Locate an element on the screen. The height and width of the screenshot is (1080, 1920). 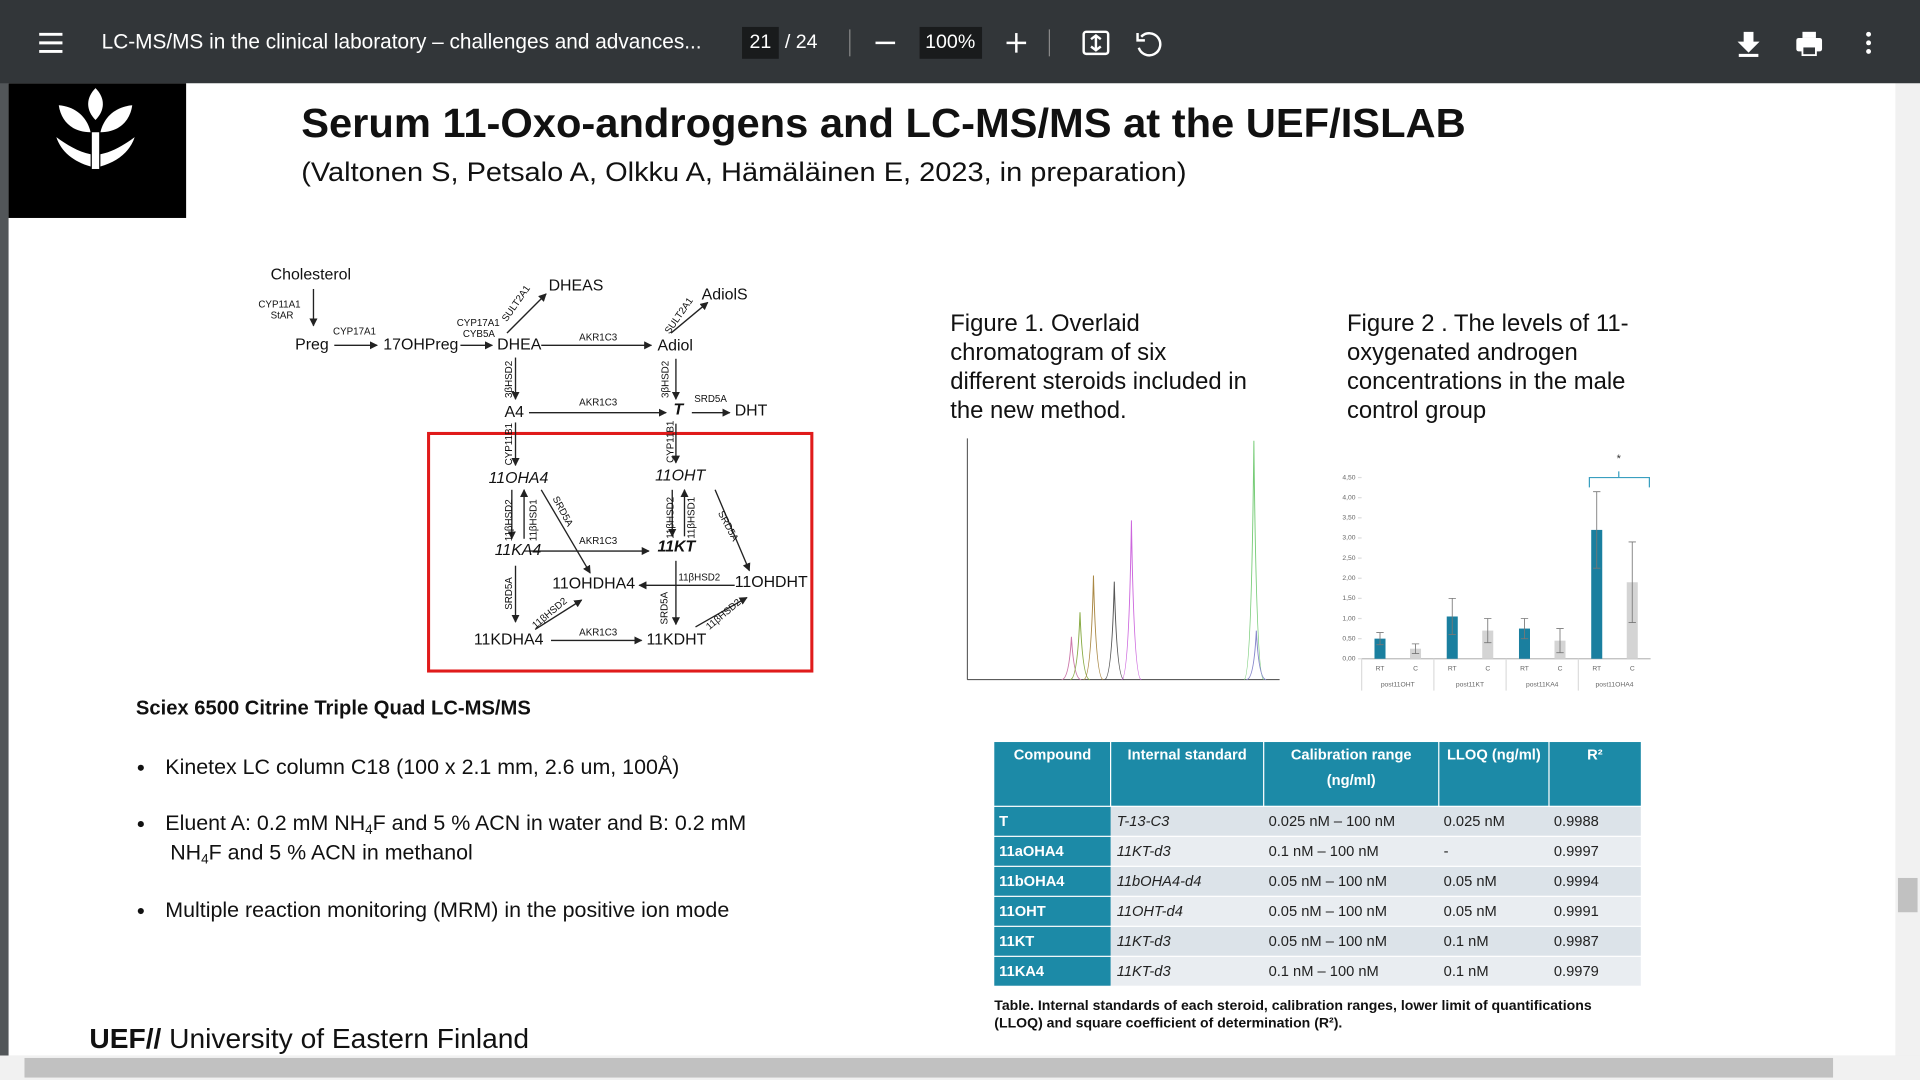
footer-name: University of Eastern Finland is located at coordinates (345, 1038).